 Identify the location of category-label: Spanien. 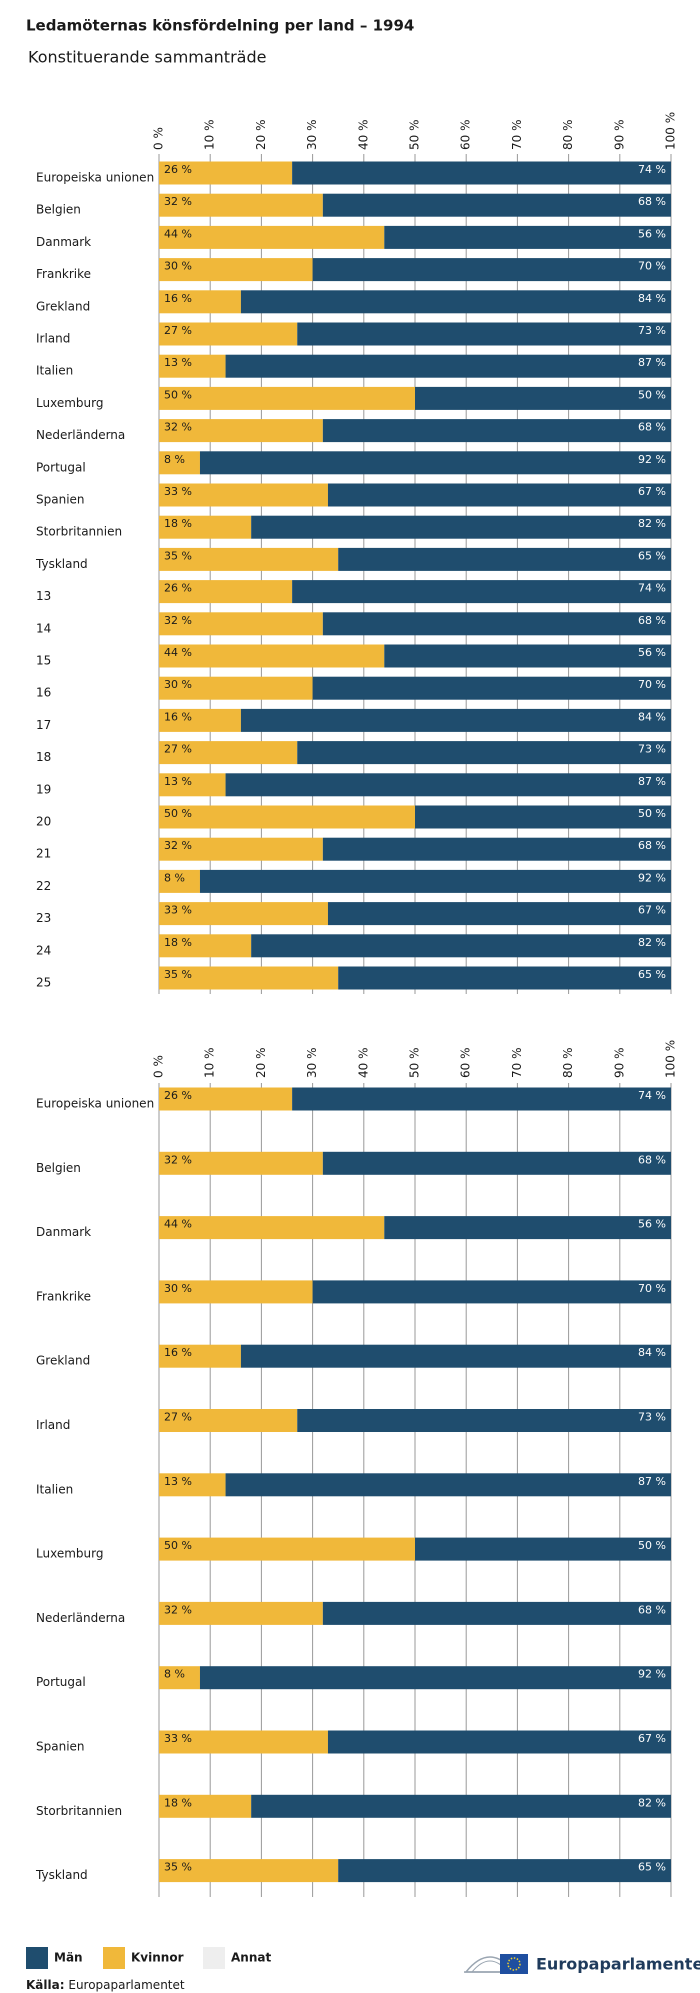
(60, 500).